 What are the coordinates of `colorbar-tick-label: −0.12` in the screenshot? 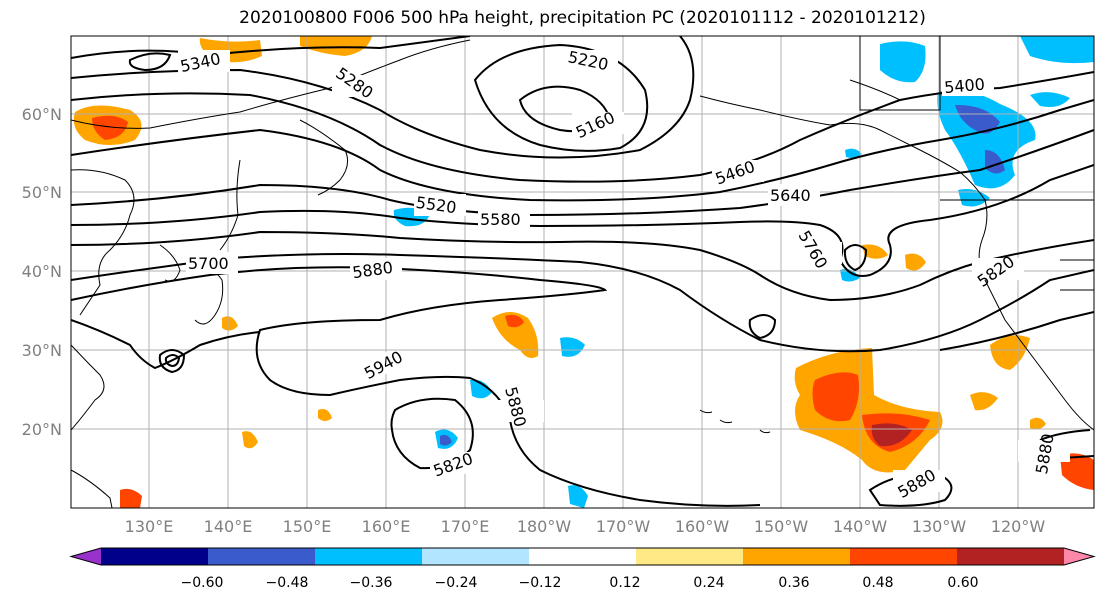 It's located at (540, 583).